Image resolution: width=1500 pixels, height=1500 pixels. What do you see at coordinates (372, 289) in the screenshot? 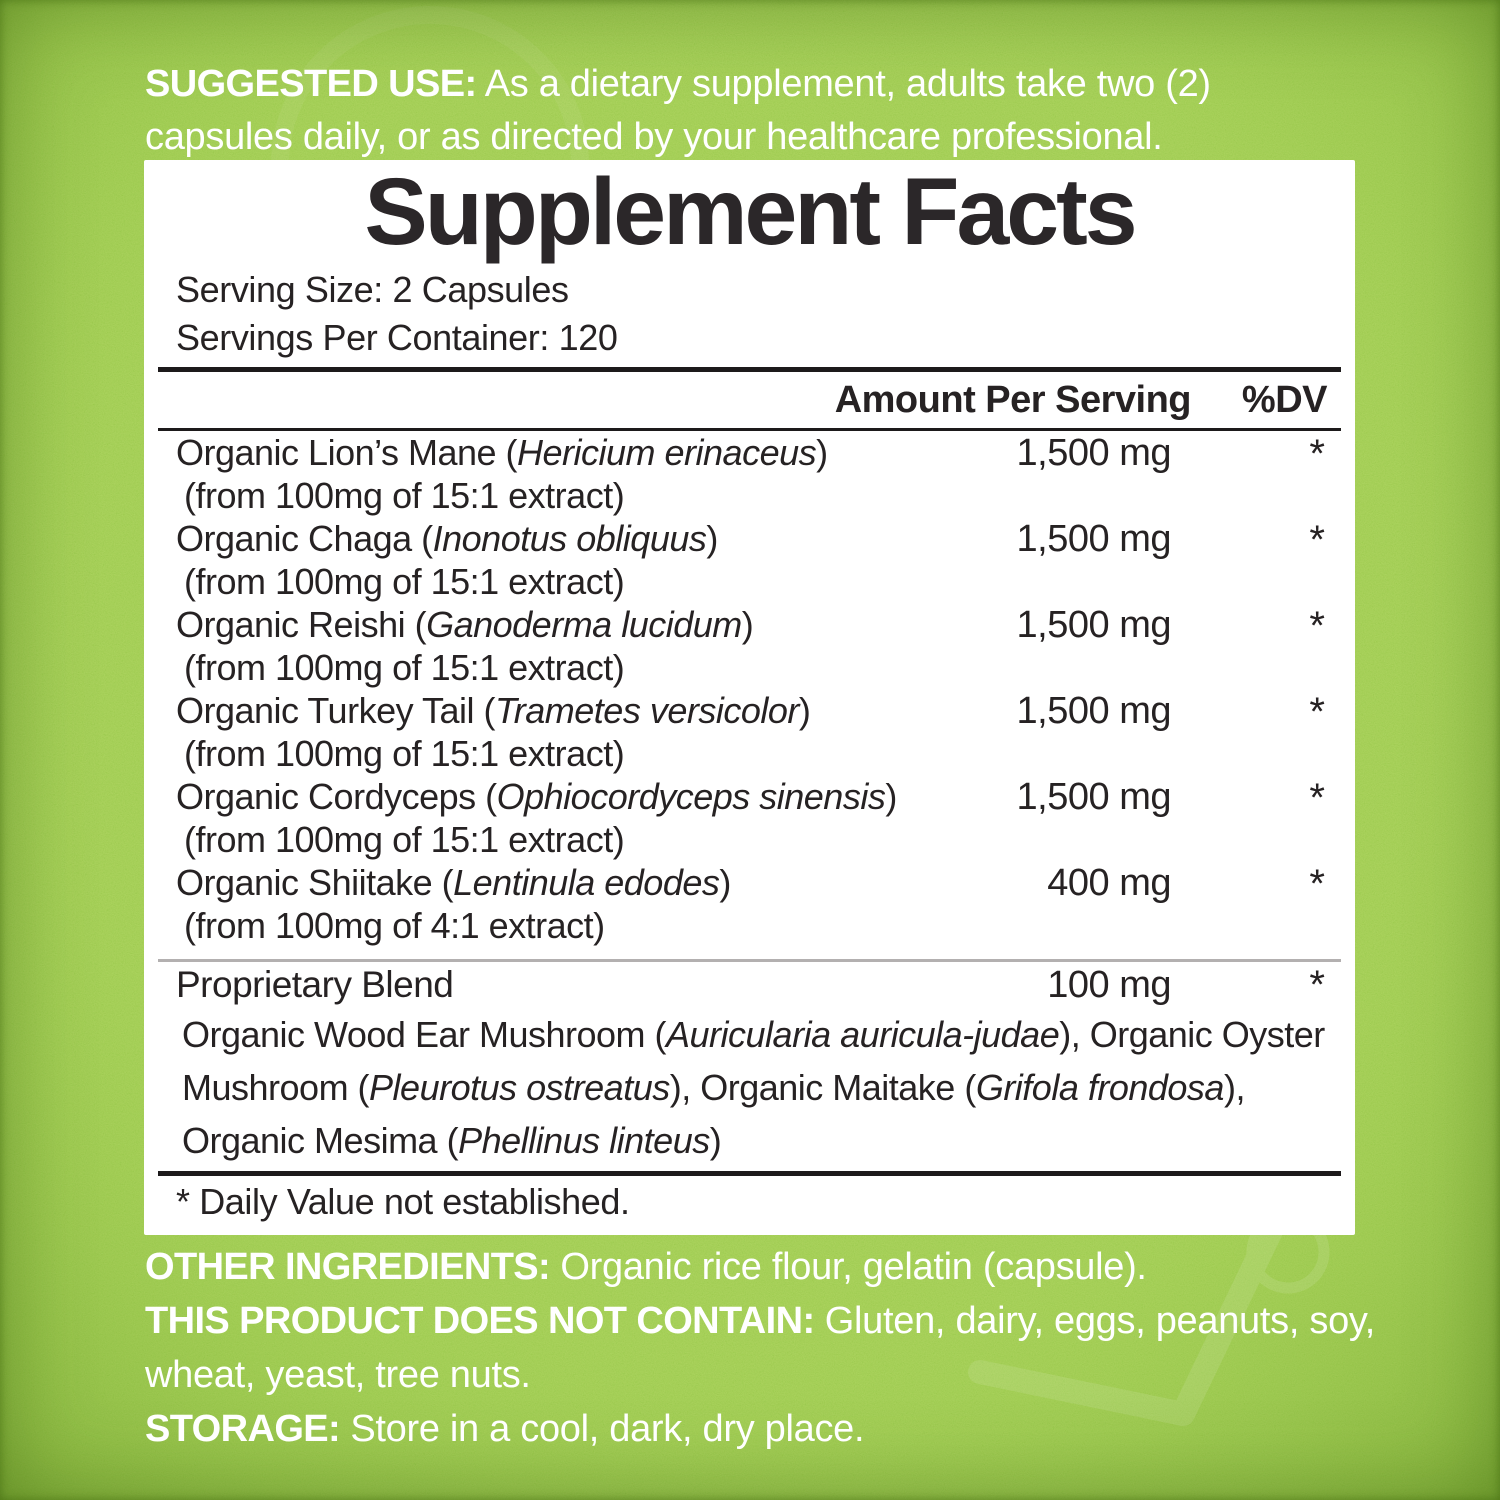
I see `serving-size: Serving Size: 2 Capsules` at bounding box center [372, 289].